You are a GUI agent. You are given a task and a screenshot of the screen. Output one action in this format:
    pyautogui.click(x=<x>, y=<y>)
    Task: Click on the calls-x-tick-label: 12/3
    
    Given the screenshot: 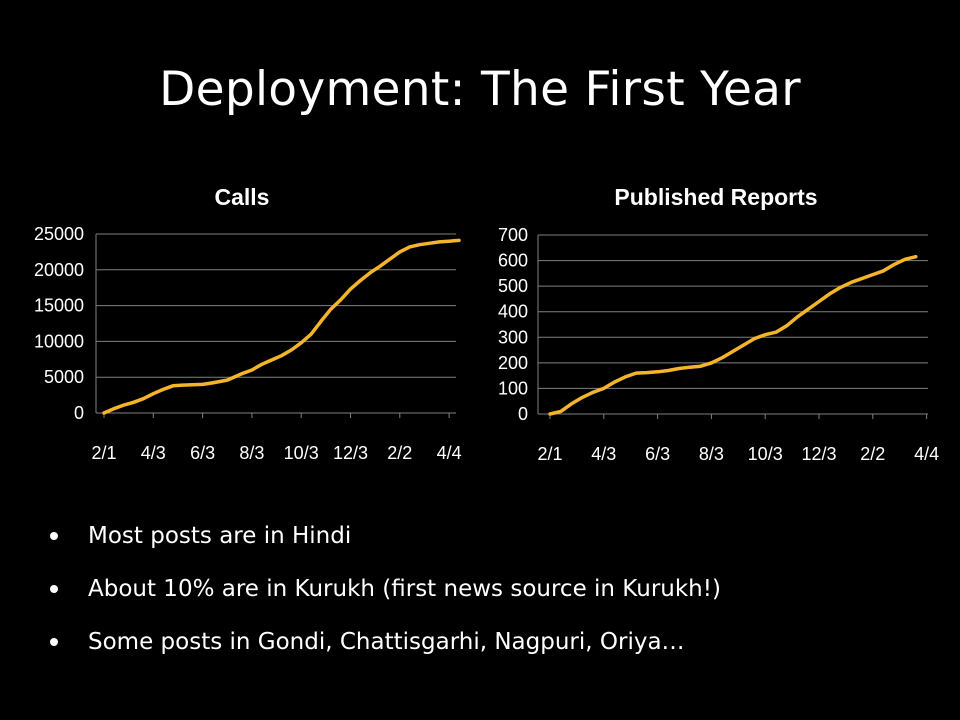 What is the action you would take?
    pyautogui.click(x=350, y=453)
    